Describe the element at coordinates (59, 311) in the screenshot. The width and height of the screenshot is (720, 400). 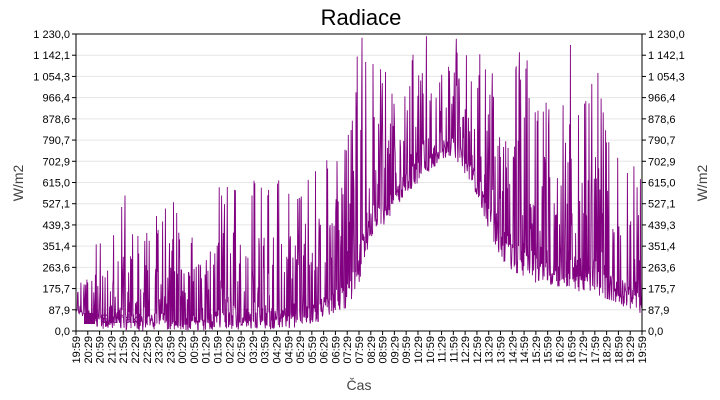
I see `y-tick-label: 87,9` at that location.